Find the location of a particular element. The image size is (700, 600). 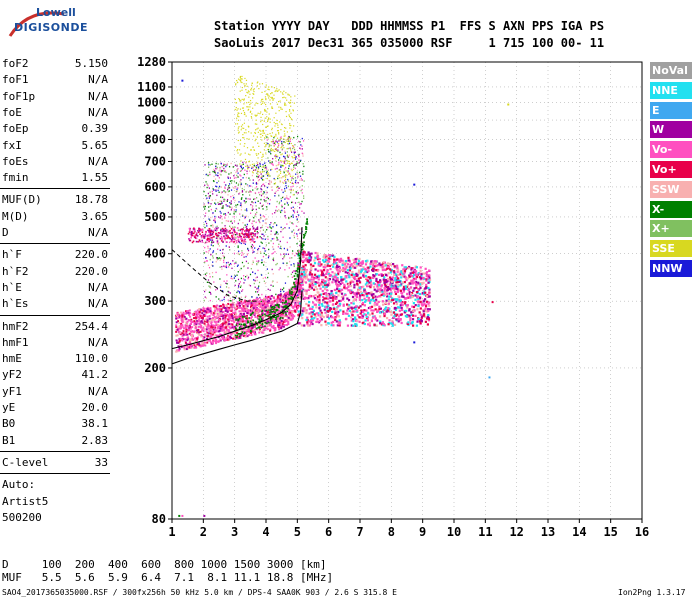

autoscaling-info: Artist5 is located at coordinates (25, 501).